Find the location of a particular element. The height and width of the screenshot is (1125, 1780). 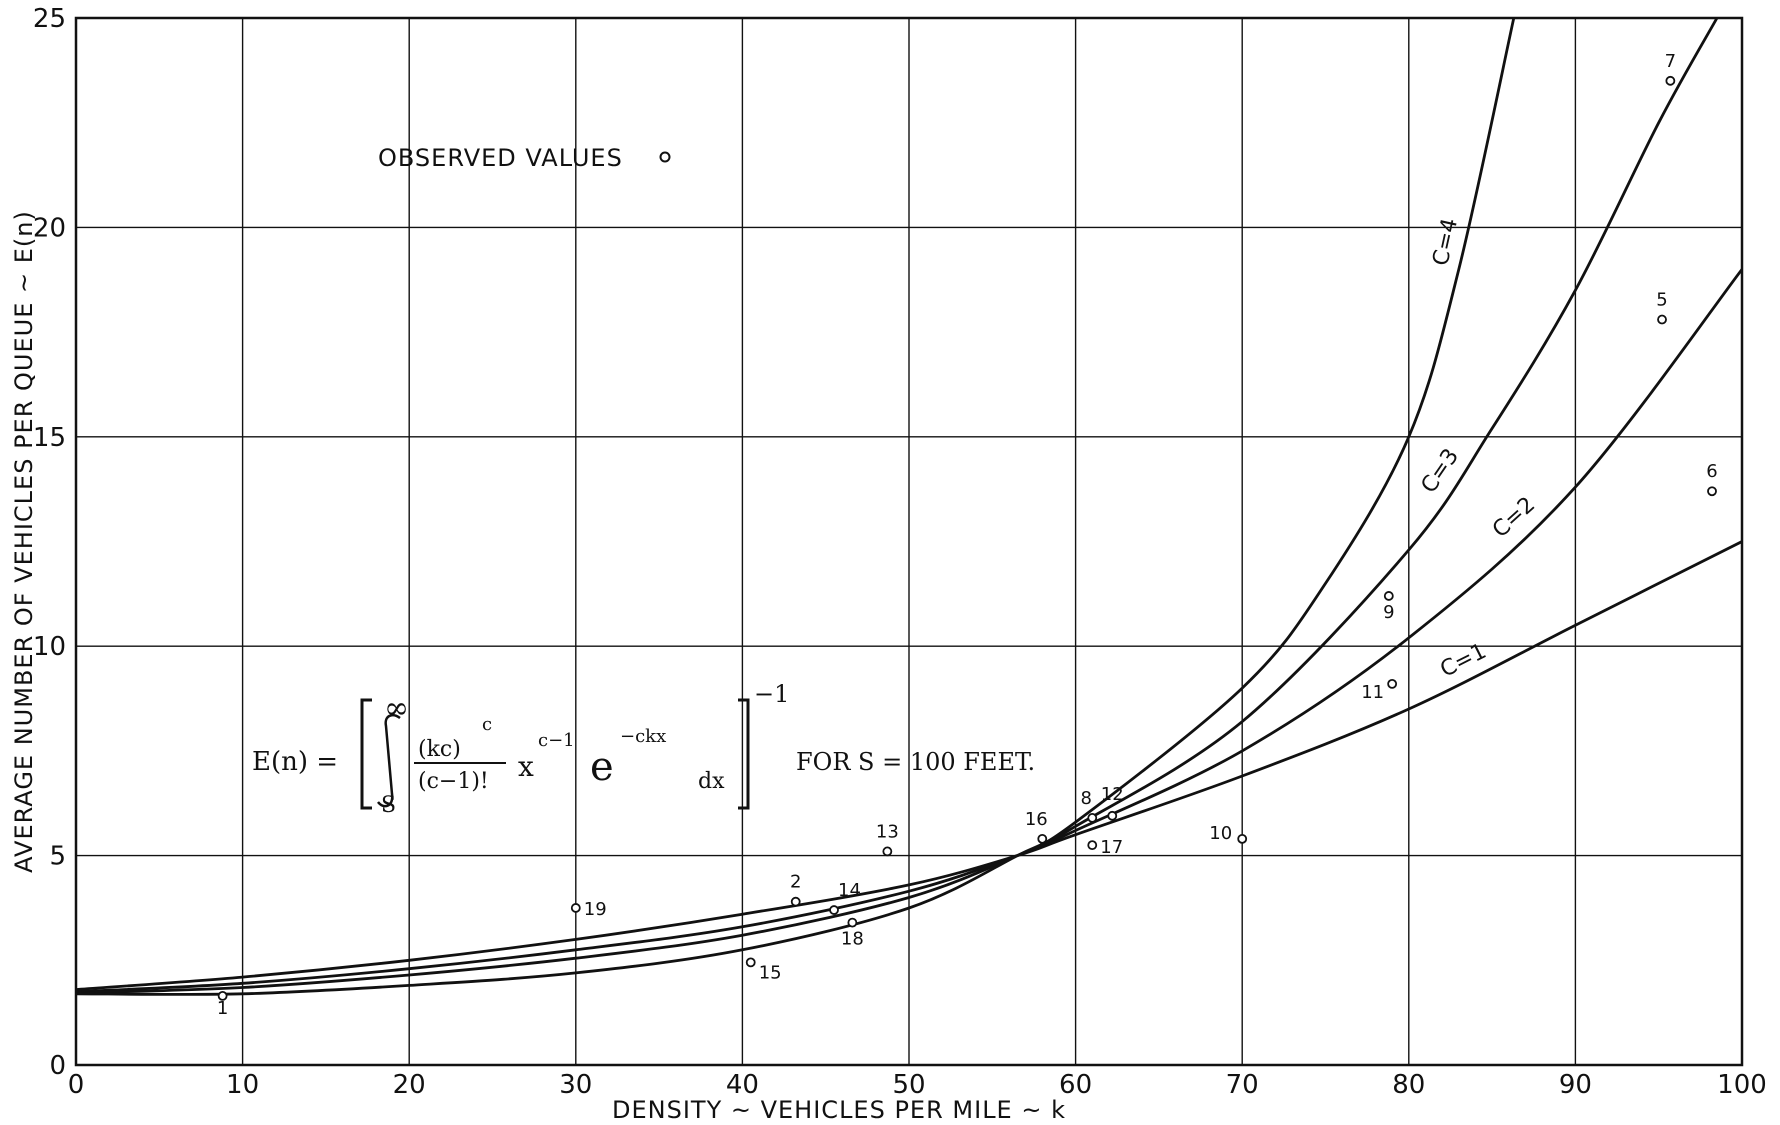

x-tick-label-10: 10 is located at coordinates (242, 1085).